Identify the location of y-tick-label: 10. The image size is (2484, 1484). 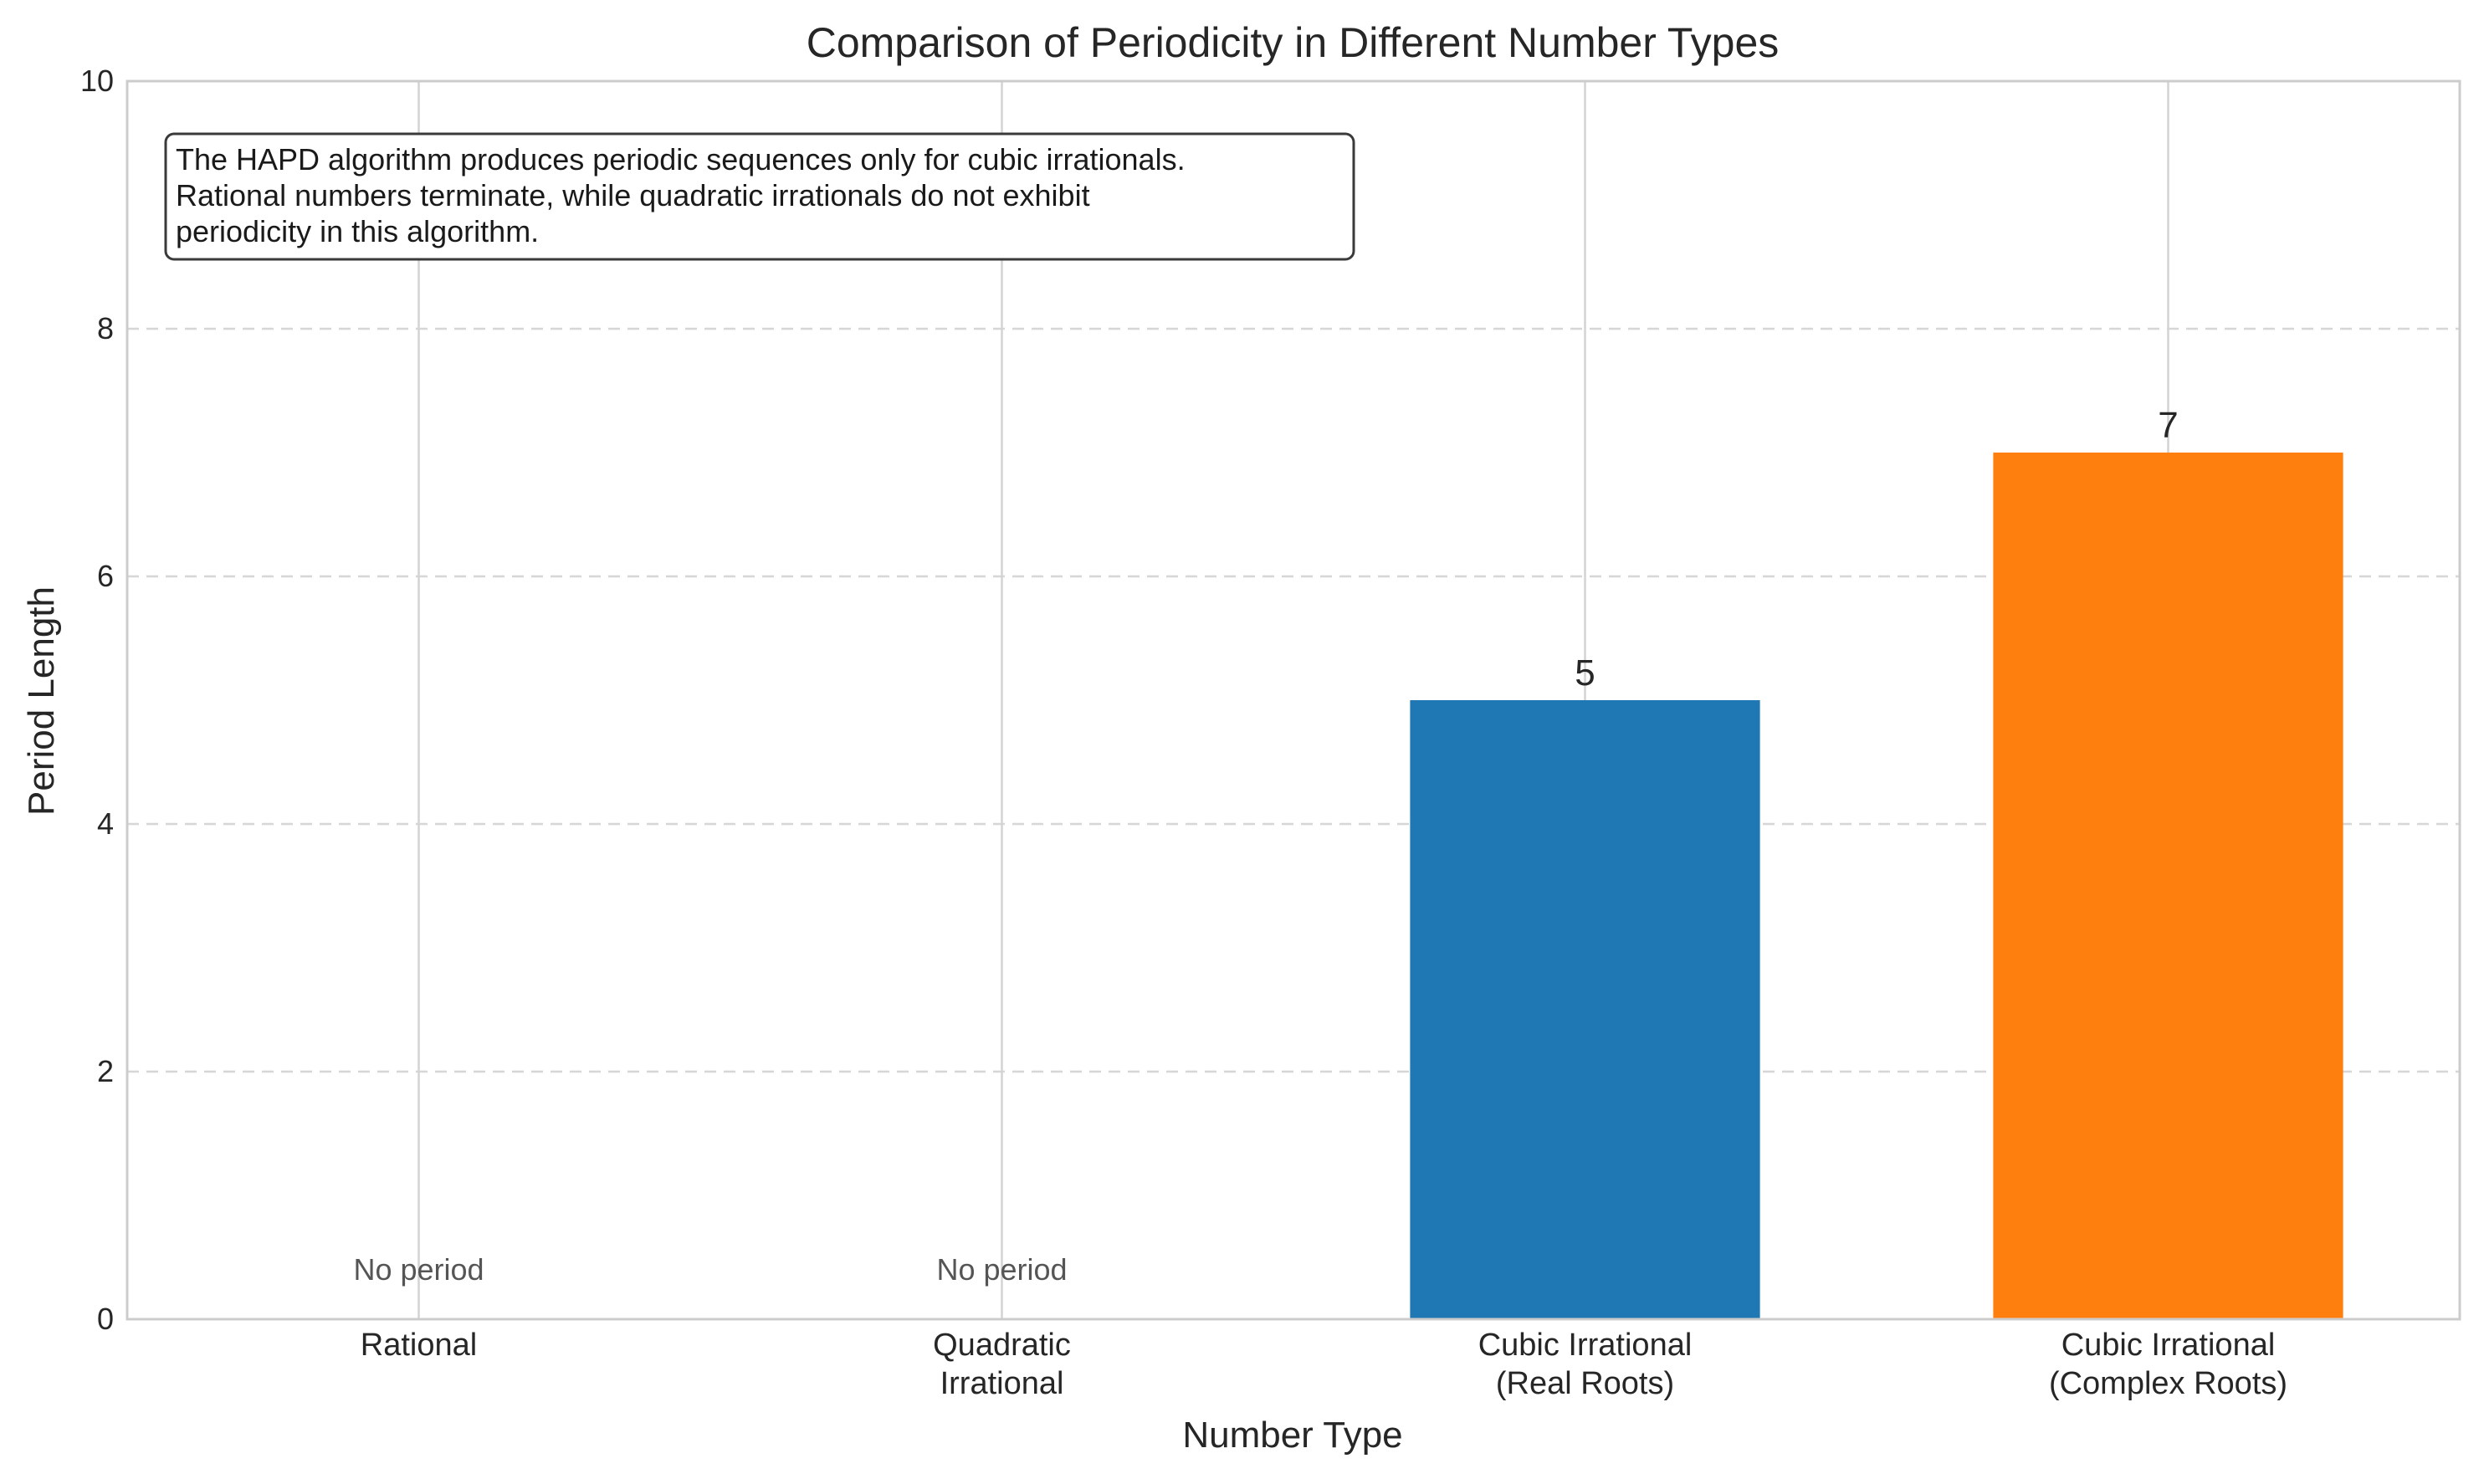
(97, 81).